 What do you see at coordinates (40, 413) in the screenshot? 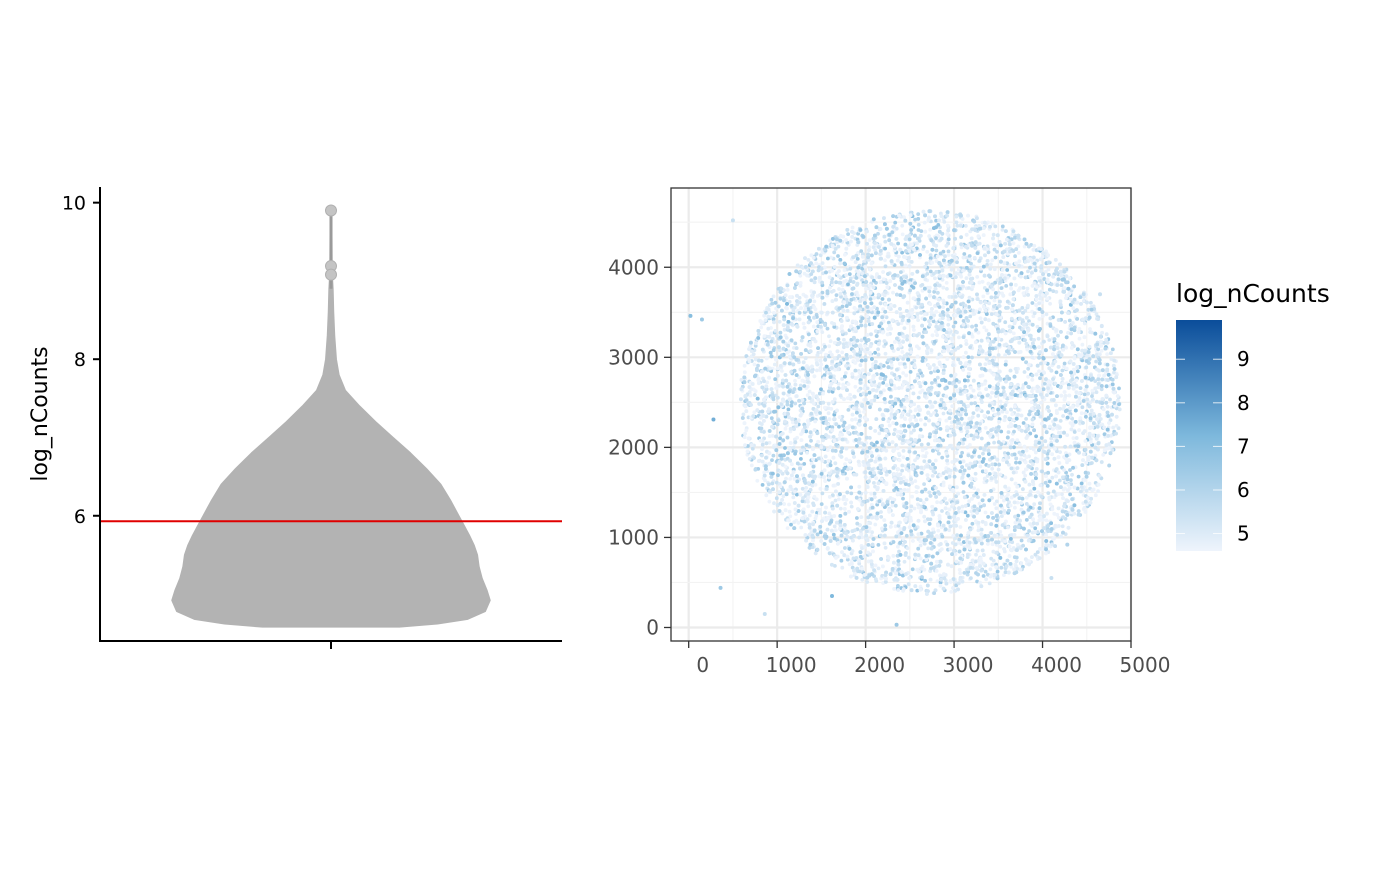
I see `violin-y-axis-title: log_nCounts` at bounding box center [40, 413].